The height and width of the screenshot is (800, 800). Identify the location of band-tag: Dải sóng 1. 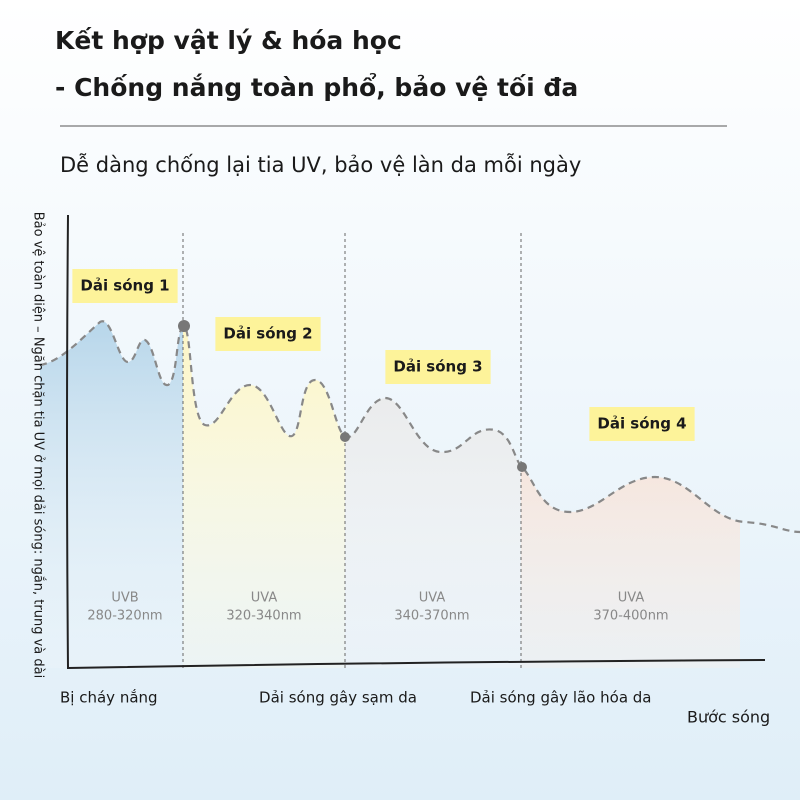
(124, 286).